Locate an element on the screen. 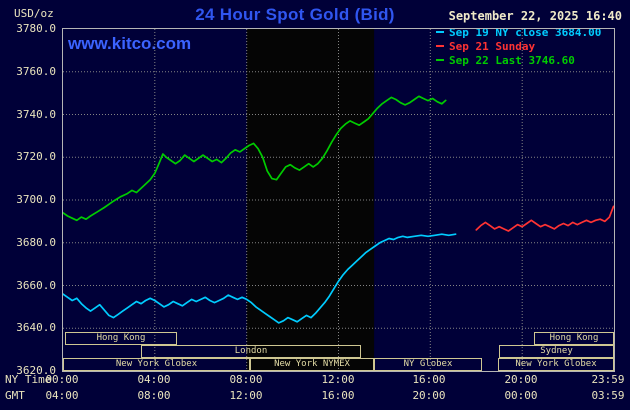  x-tick-ny-label: 20:00 is located at coordinates (521, 379).